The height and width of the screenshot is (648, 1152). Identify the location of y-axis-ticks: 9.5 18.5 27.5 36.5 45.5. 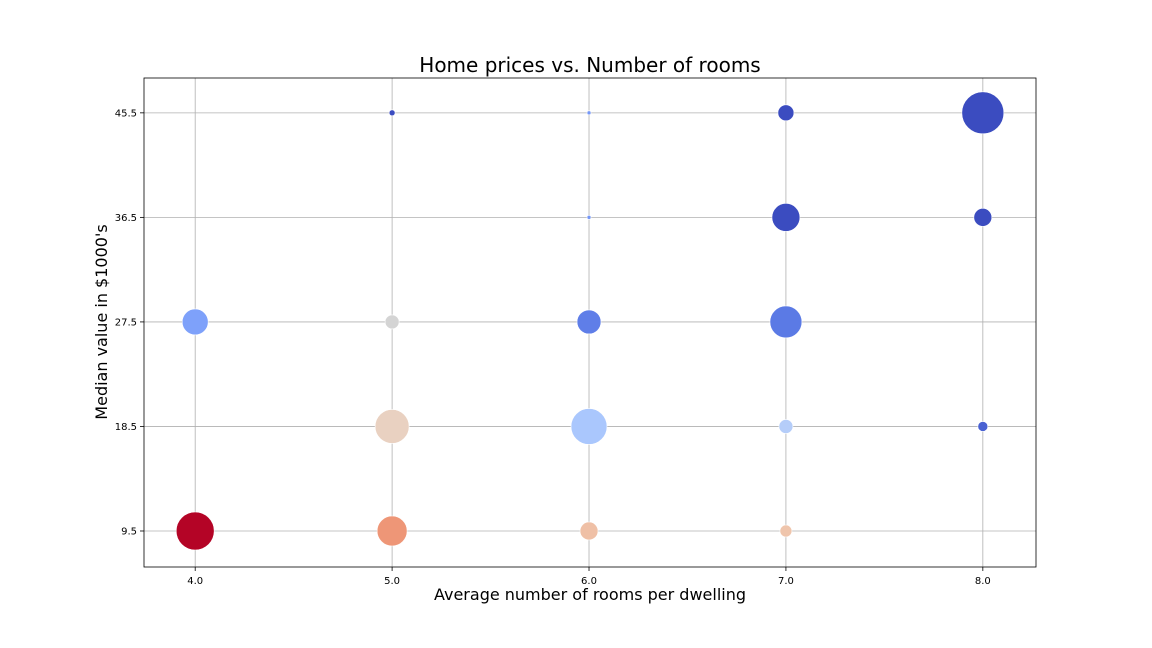
(129, 322).